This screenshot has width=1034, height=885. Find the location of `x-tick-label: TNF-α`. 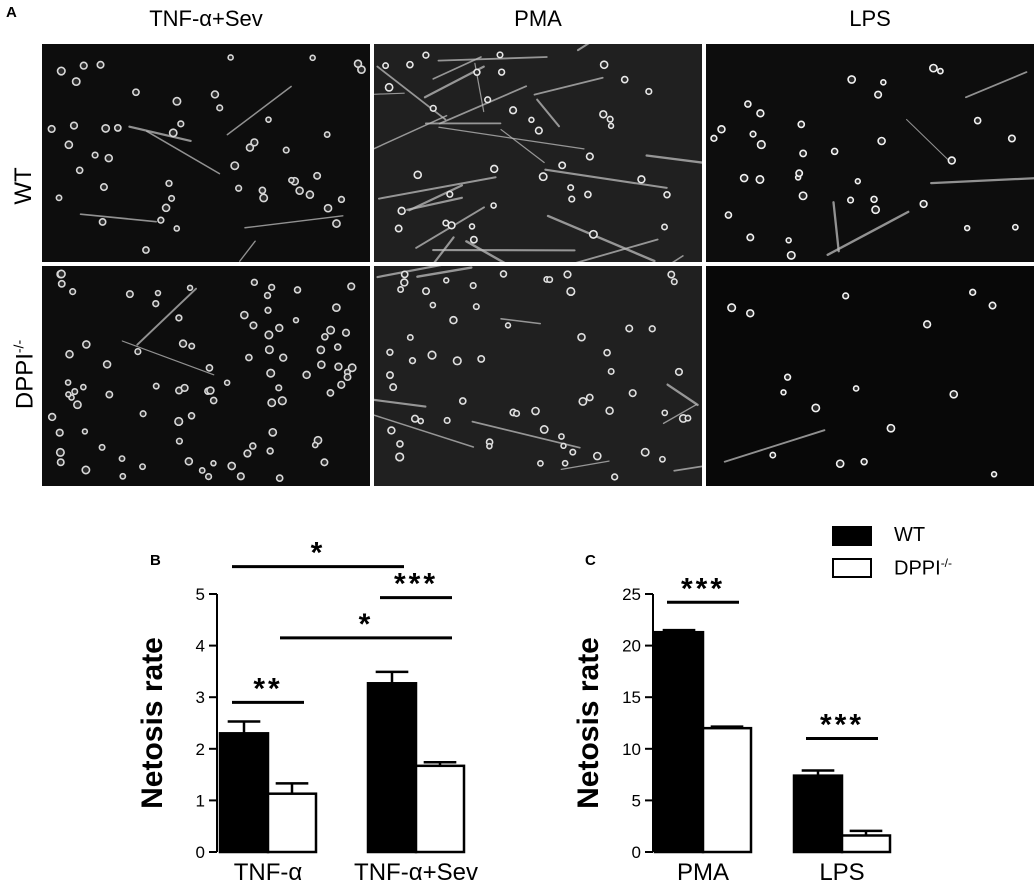

x-tick-label: TNF-α is located at coordinates (268, 872).